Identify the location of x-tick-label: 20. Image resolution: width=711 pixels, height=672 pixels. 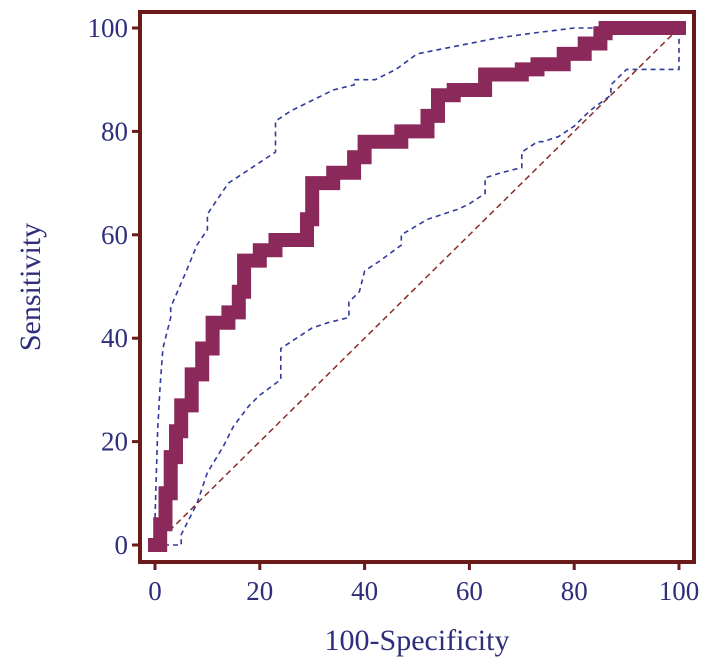
(259, 591).